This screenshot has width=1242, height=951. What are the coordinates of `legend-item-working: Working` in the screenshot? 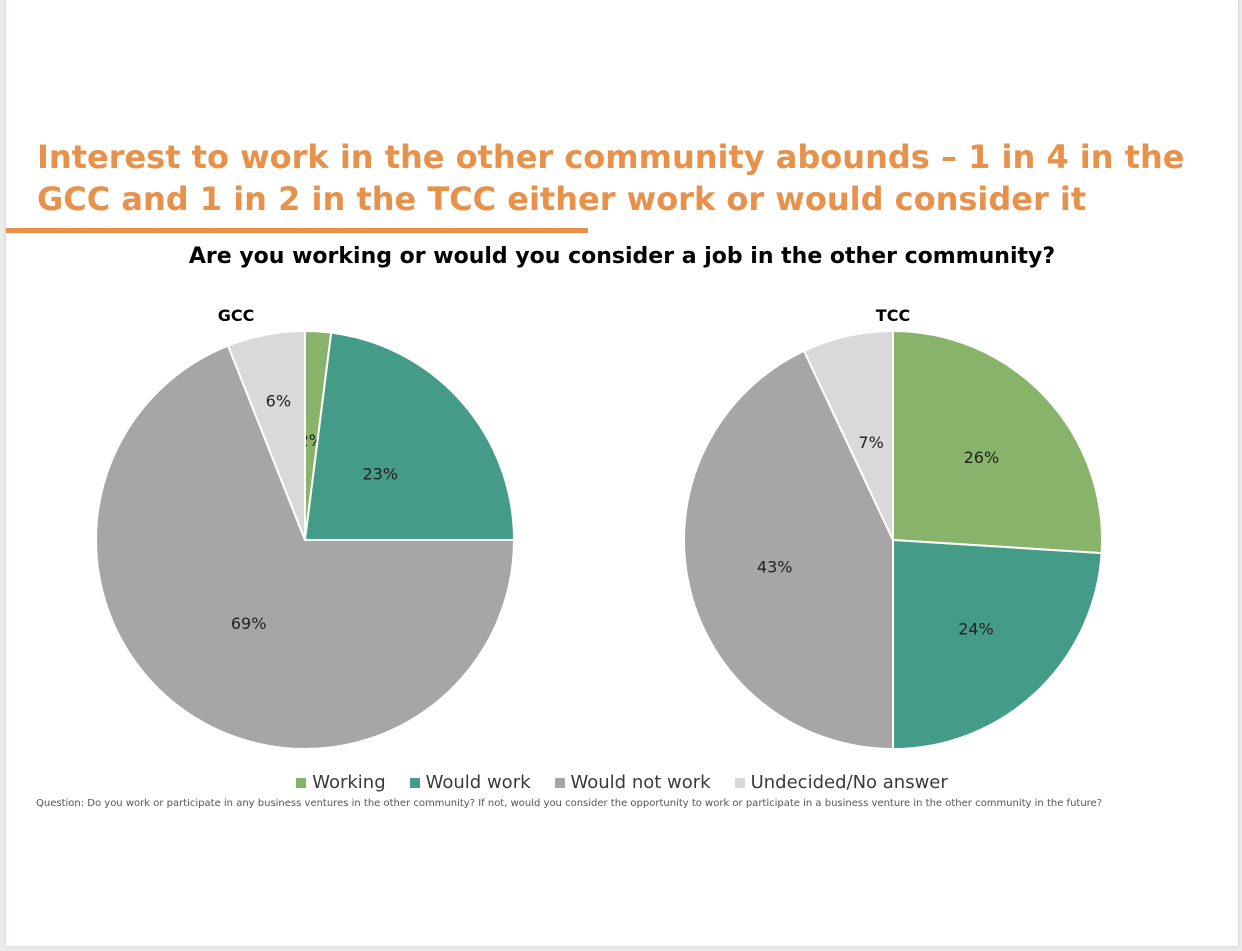 It's located at (341, 782).